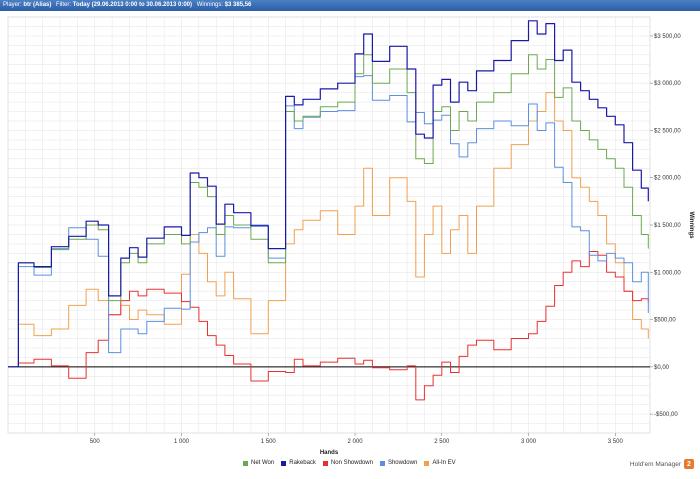  What do you see at coordinates (238, 5) in the screenshot?
I see `winnings-value: $3 385,56` at bounding box center [238, 5].